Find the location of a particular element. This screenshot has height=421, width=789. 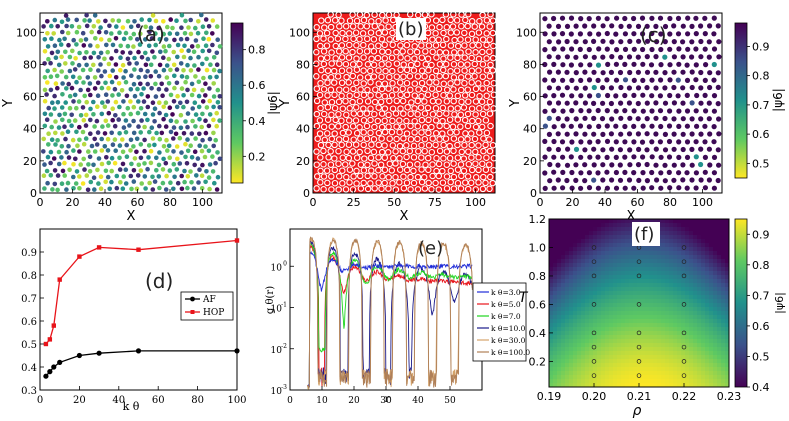

colorbar-tick-label: 0.7 is located at coordinates (761, 295).